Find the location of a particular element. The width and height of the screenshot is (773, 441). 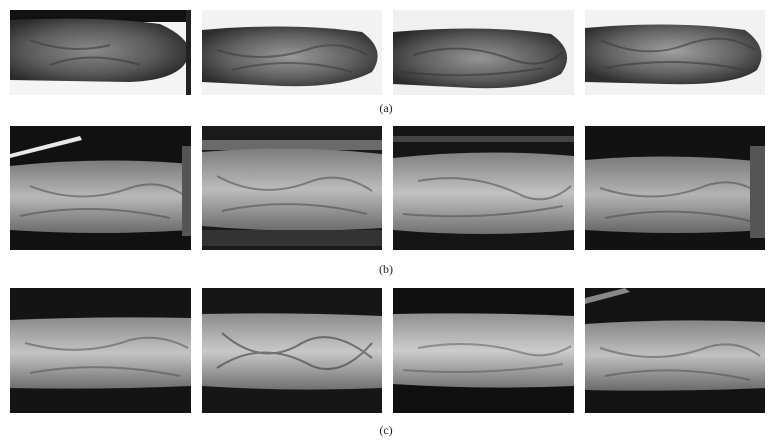

caption-a: (a) is located at coordinates (386, 108).